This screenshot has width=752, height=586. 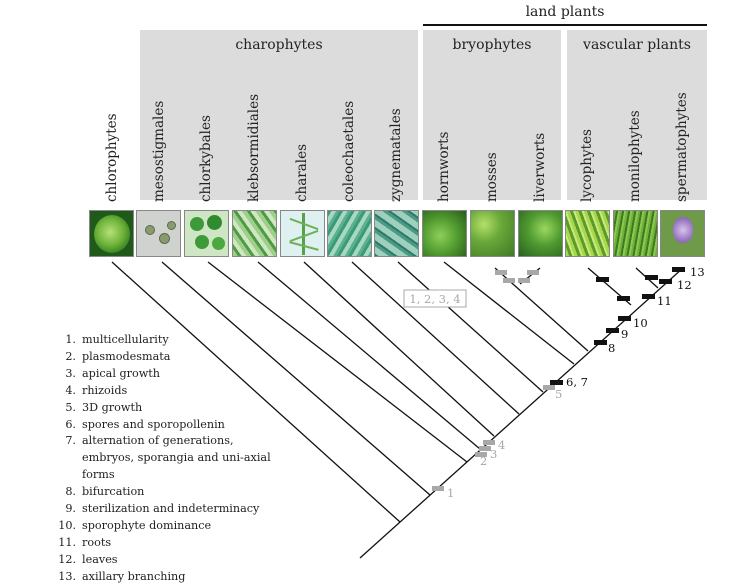 What do you see at coordinates (302, 233) in the screenshot?
I see `charales-photo` at bounding box center [302, 233].